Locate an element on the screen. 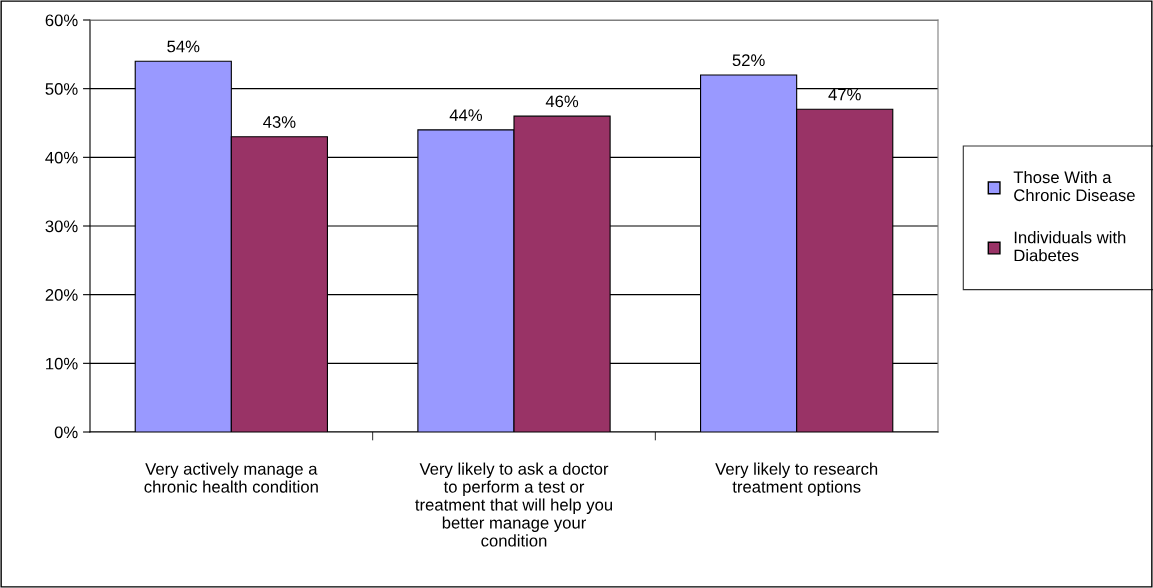 The height and width of the screenshot is (588, 1153). legend-label: Individuals with Diabetes is located at coordinates (1070, 246).